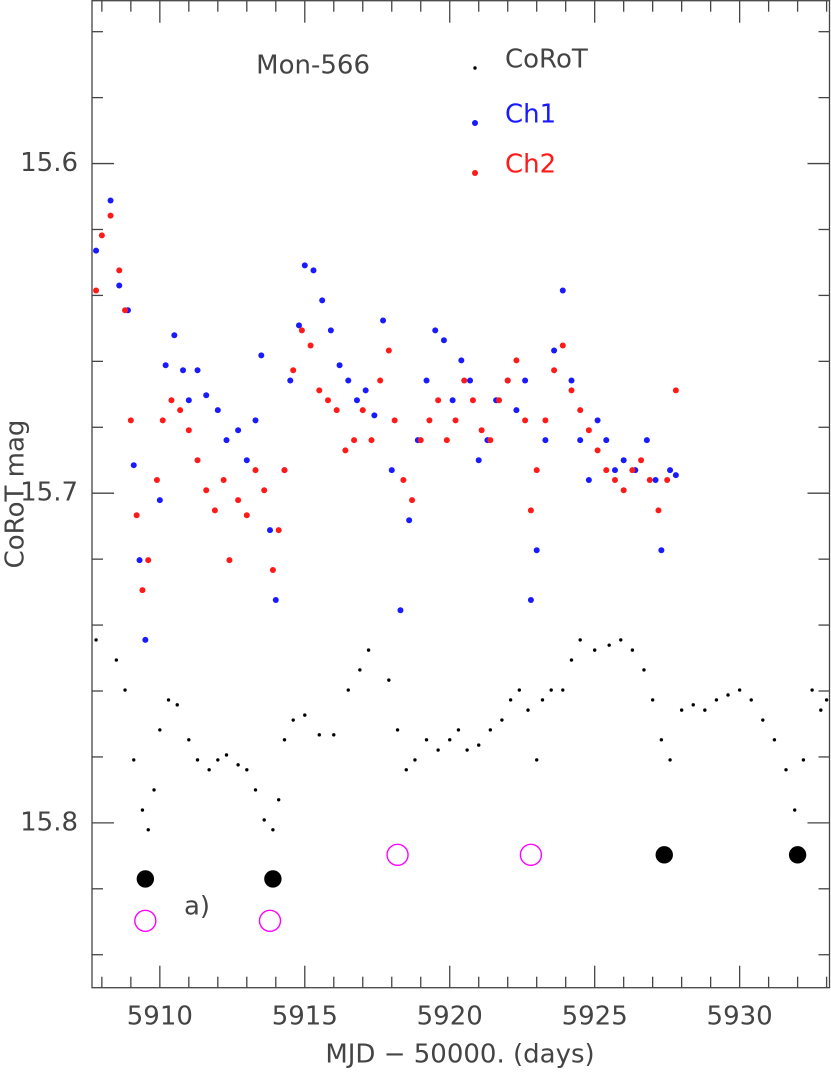 This screenshot has width=831, height=1077. I want to click on legend-label: Ch1, so click(530, 115).